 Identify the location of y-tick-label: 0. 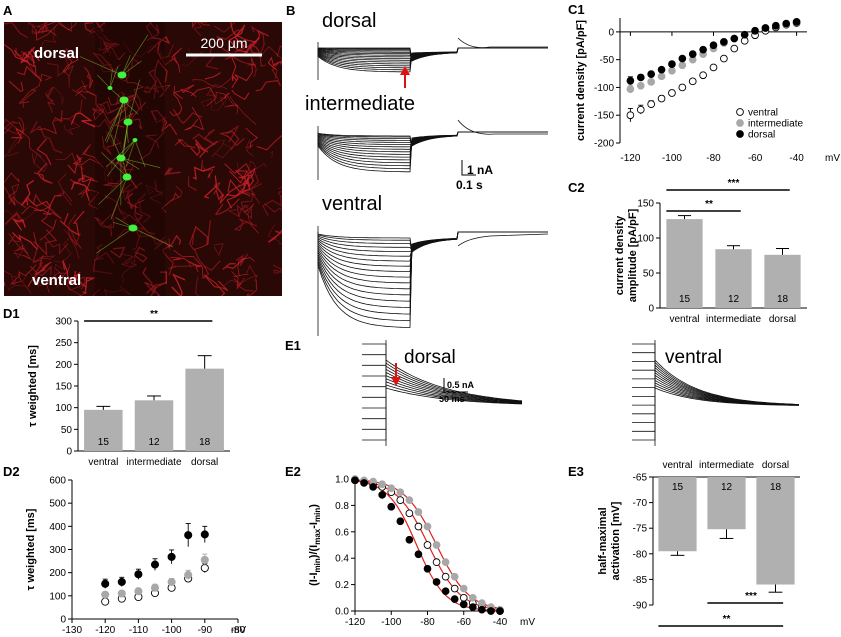
(651, 309).